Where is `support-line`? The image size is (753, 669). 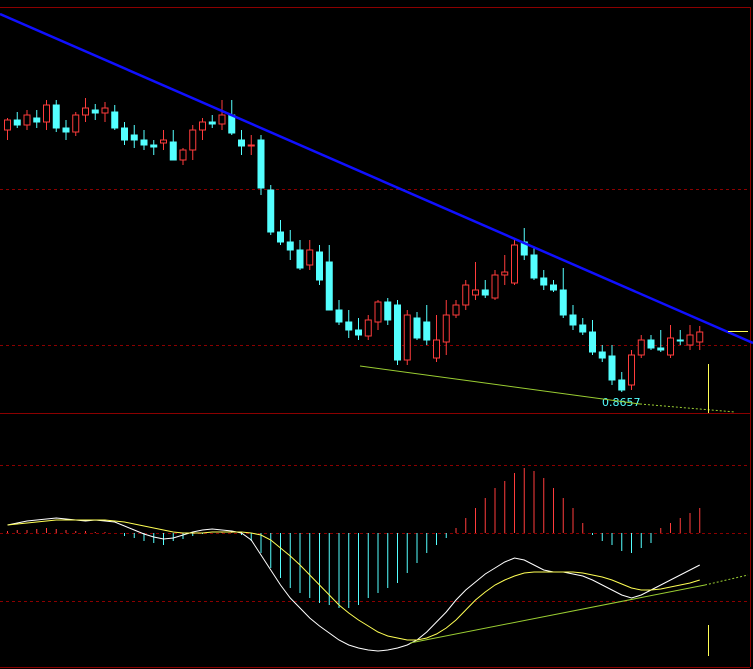
support-line is located at coordinates (500, 385).